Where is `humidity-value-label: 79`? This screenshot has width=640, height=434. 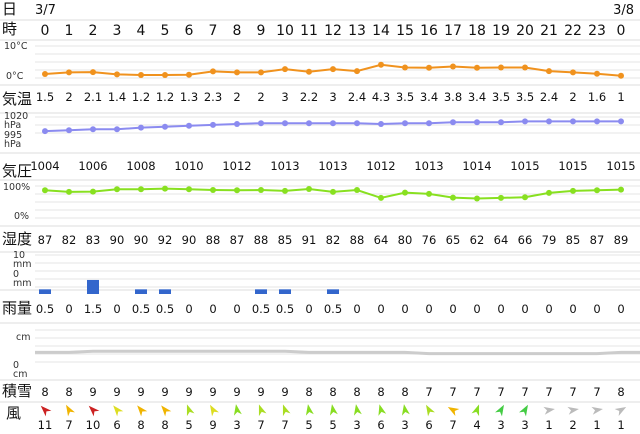
humidity-value-label: 79 is located at coordinates (549, 240).